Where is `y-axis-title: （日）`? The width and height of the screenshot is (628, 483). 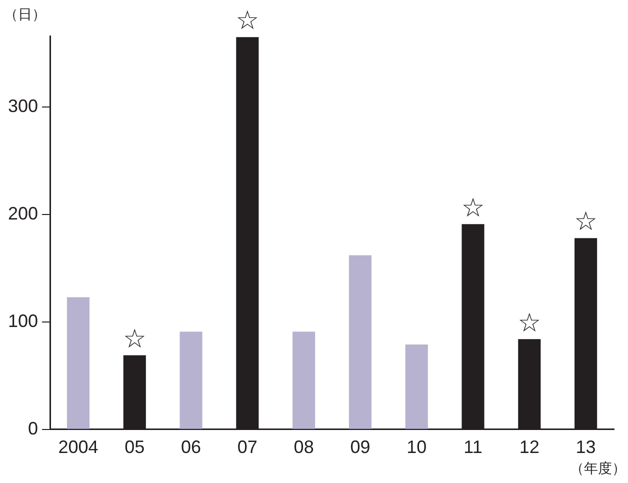
y-axis-title: （日） is located at coordinates (25, 14).